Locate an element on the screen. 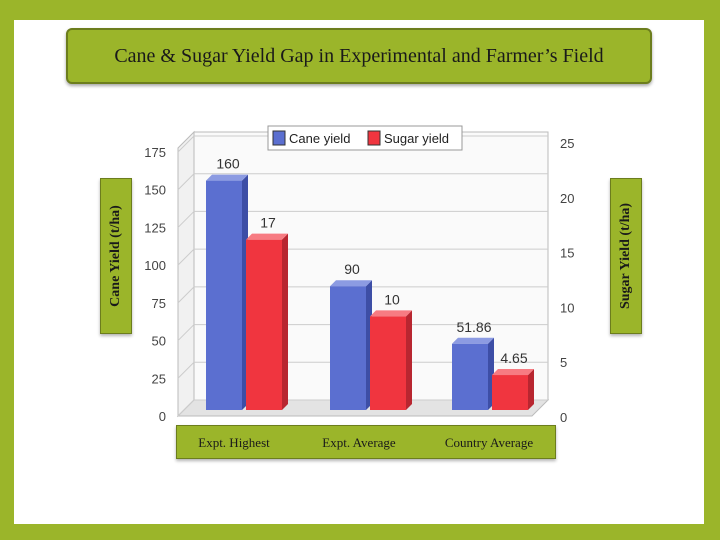 The height and width of the screenshot is (540, 720). right-tick-label: 20 is located at coordinates (567, 198).